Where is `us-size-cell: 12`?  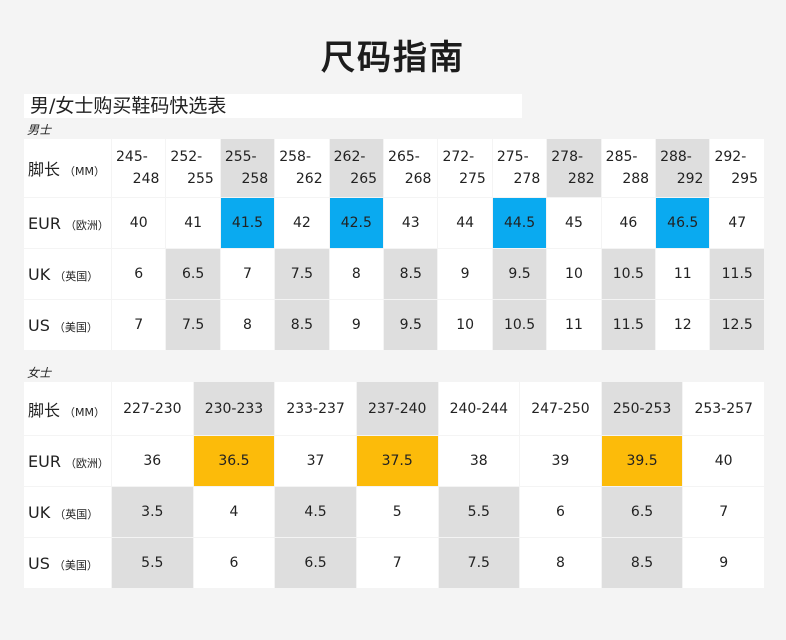
us-size-cell: 12 is located at coordinates (683, 325).